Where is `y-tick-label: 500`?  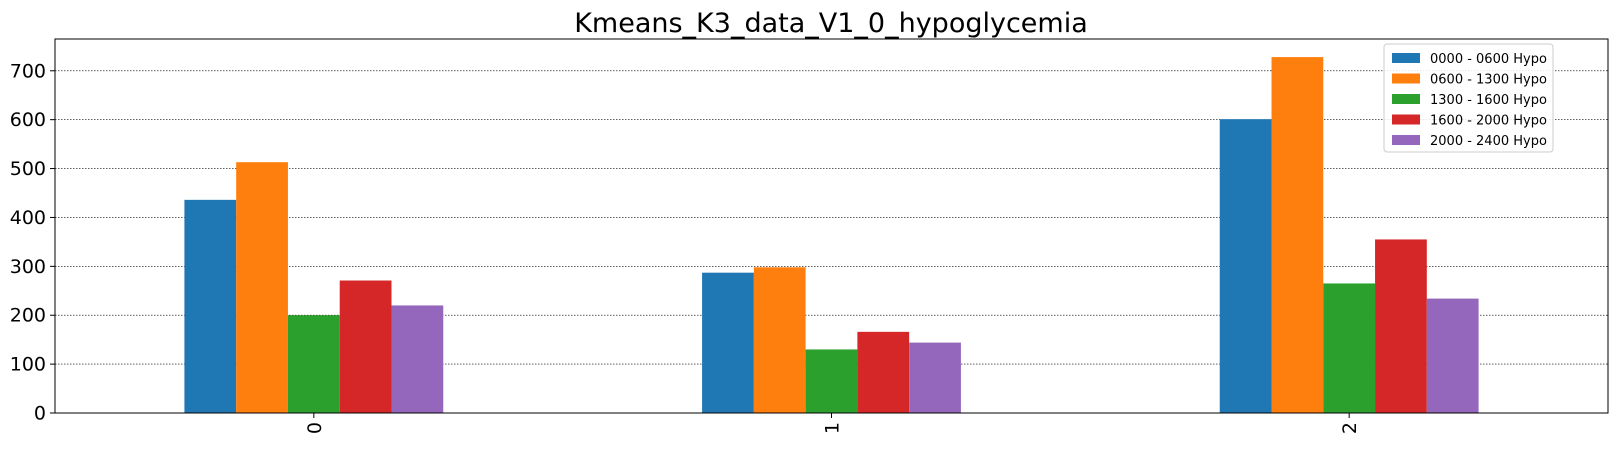
y-tick-label: 500 is located at coordinates (28, 169).